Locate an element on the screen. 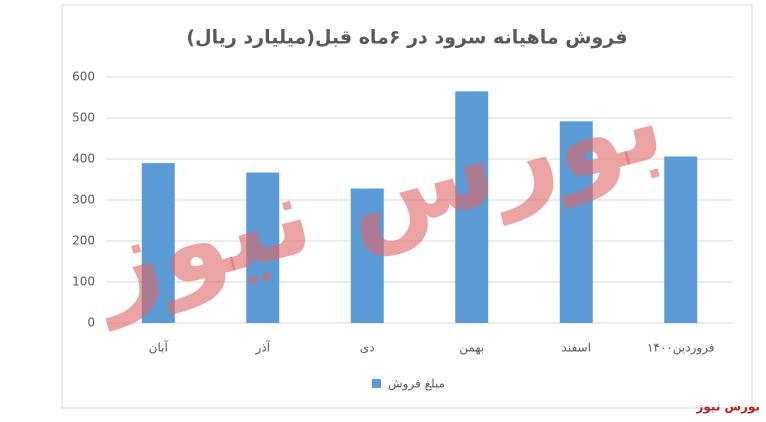 The image size is (766, 422). x-tick-label: فروردین۱۴۰۰ is located at coordinates (681, 348).